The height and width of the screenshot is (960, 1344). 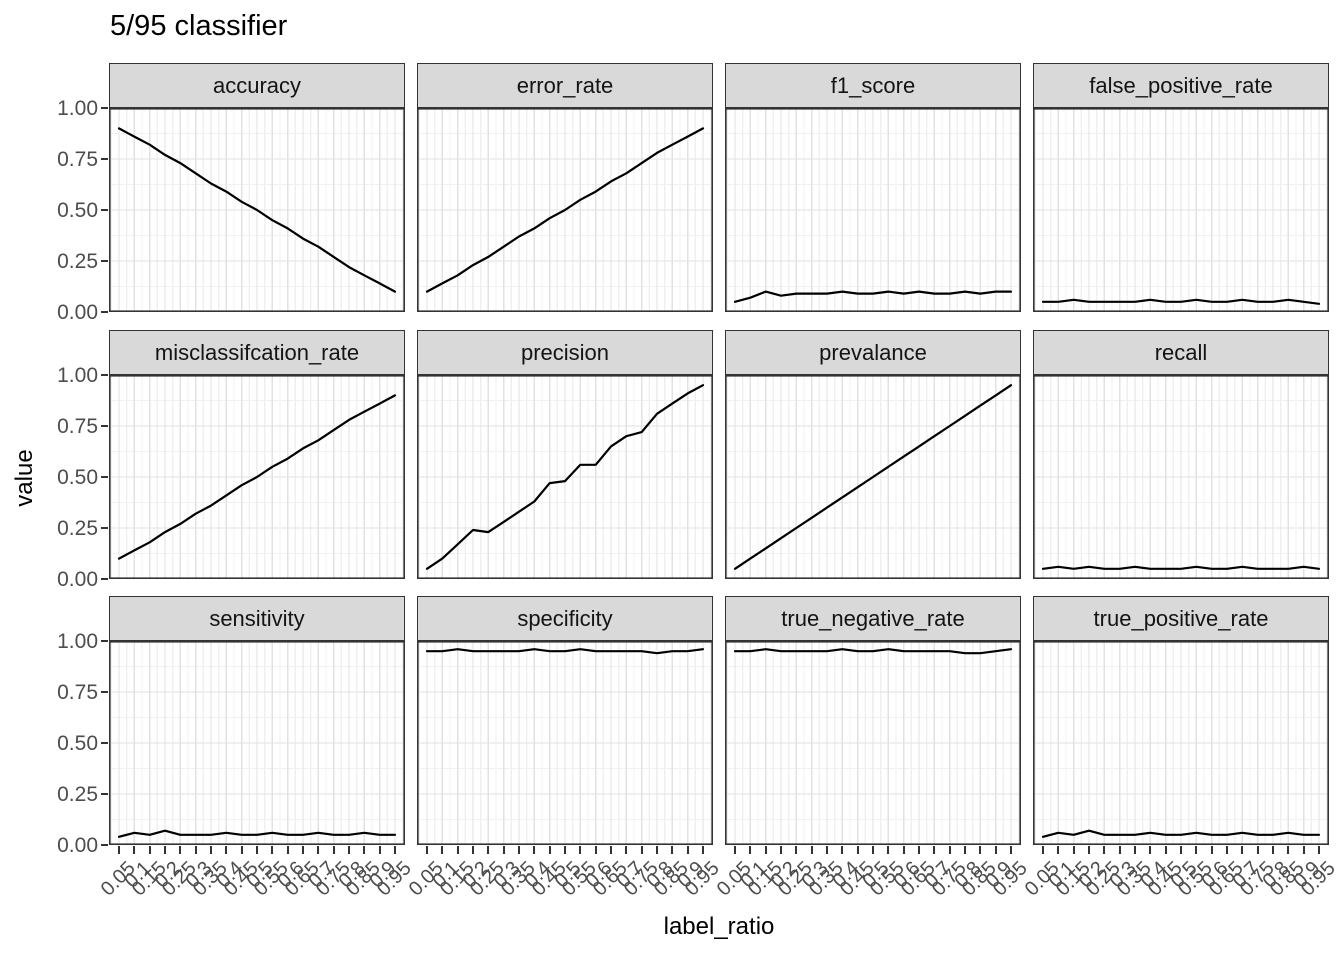 What do you see at coordinates (873, 352) in the screenshot?
I see `facet-strip-label: prevalance` at bounding box center [873, 352].